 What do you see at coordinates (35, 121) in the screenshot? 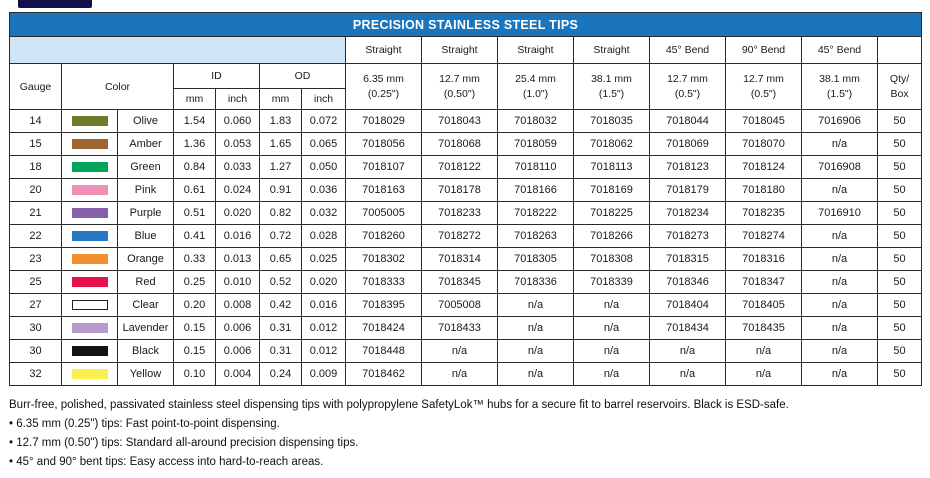
I see `gauge-cell: 14` at bounding box center [35, 121].